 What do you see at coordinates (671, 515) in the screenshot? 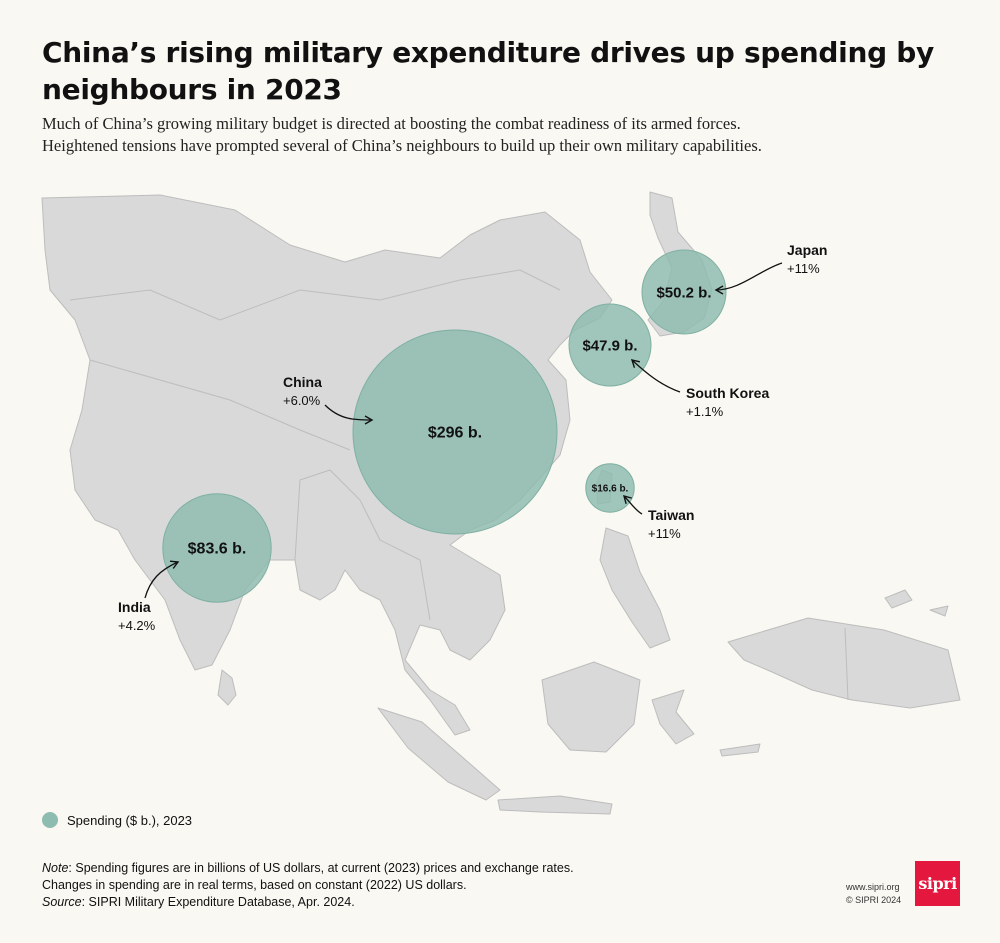
I see `country-name-taiwan: Taiwan` at bounding box center [671, 515].